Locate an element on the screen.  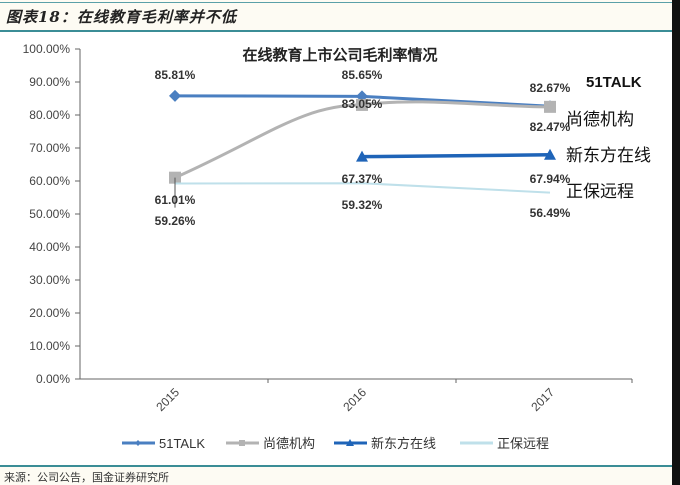
series-annotation: 尚德机构 is located at coordinates (600, 120).